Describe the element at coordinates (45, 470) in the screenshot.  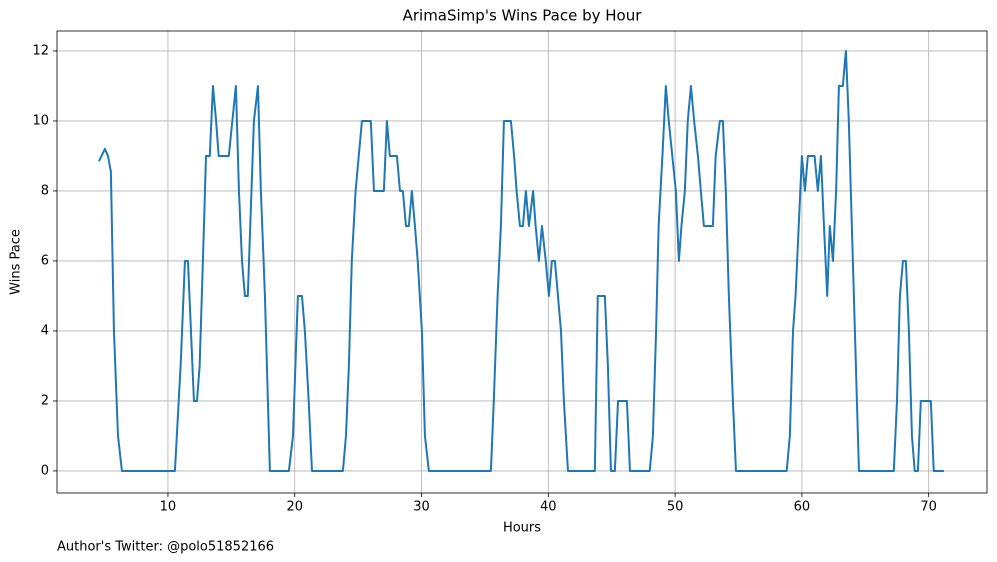
I see `y-tick-label: 0` at that location.